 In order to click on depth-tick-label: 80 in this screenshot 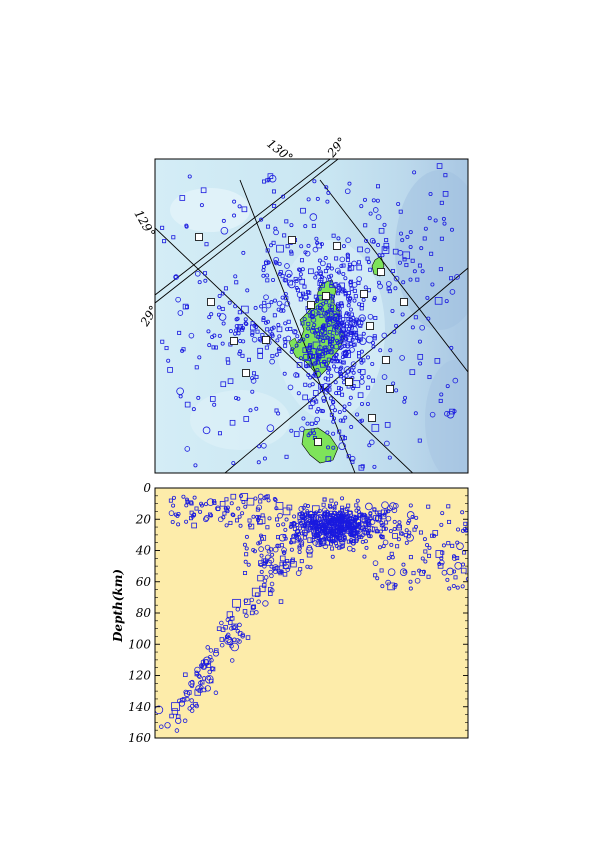, I will do `click(144, 613)`.